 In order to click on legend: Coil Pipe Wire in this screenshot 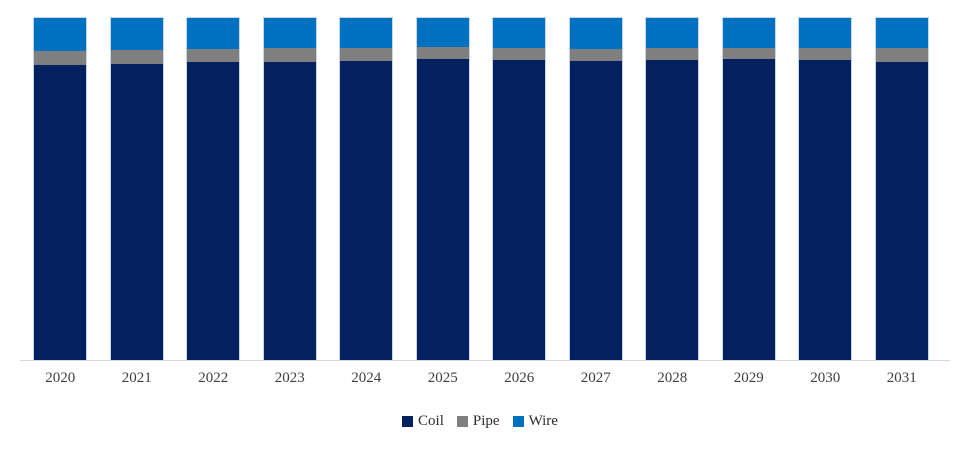, I will do `click(480, 421)`.